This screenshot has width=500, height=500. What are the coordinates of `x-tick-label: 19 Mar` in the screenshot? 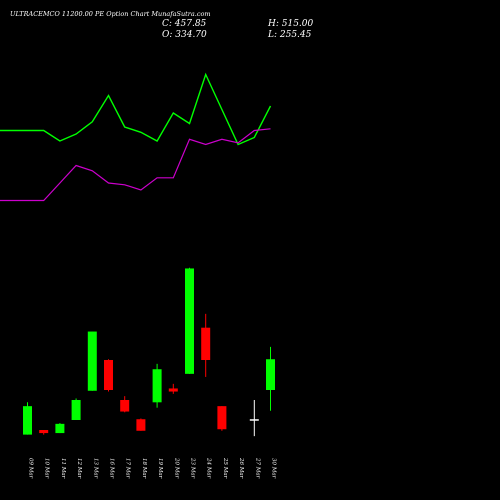 It's located at (160, 468).